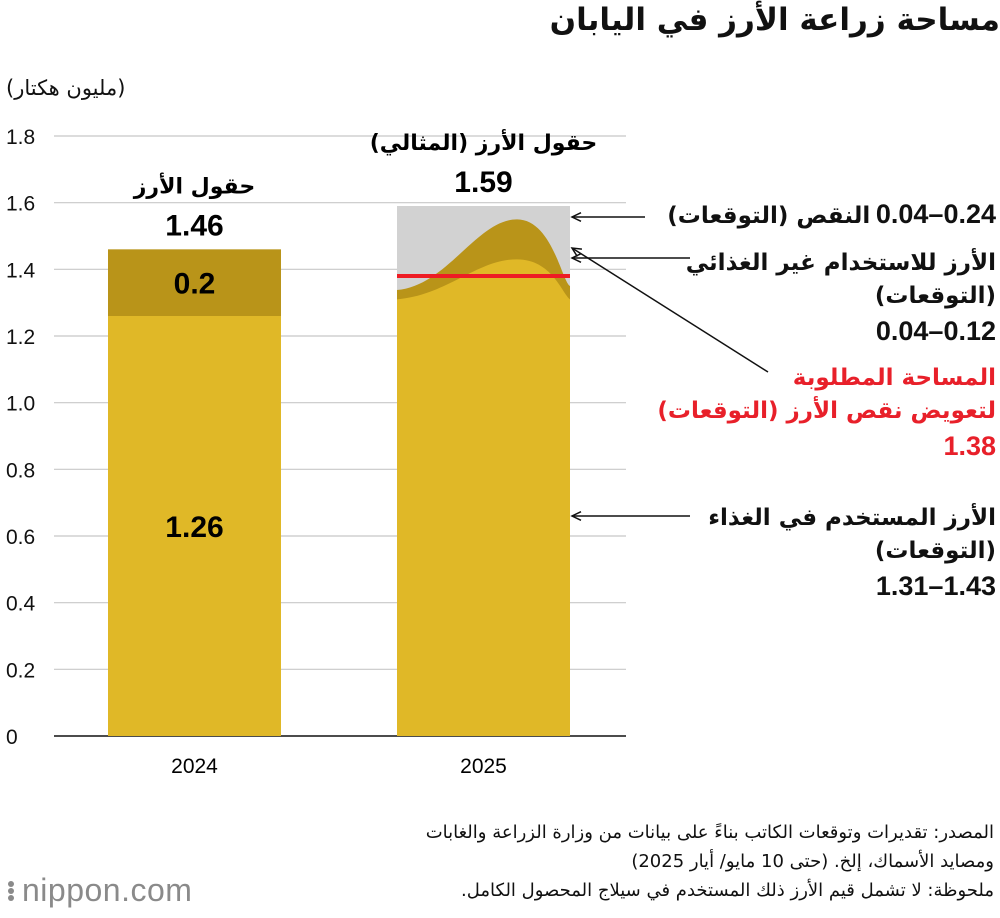  I want to click on arrow-food-head, so click(576, 516).